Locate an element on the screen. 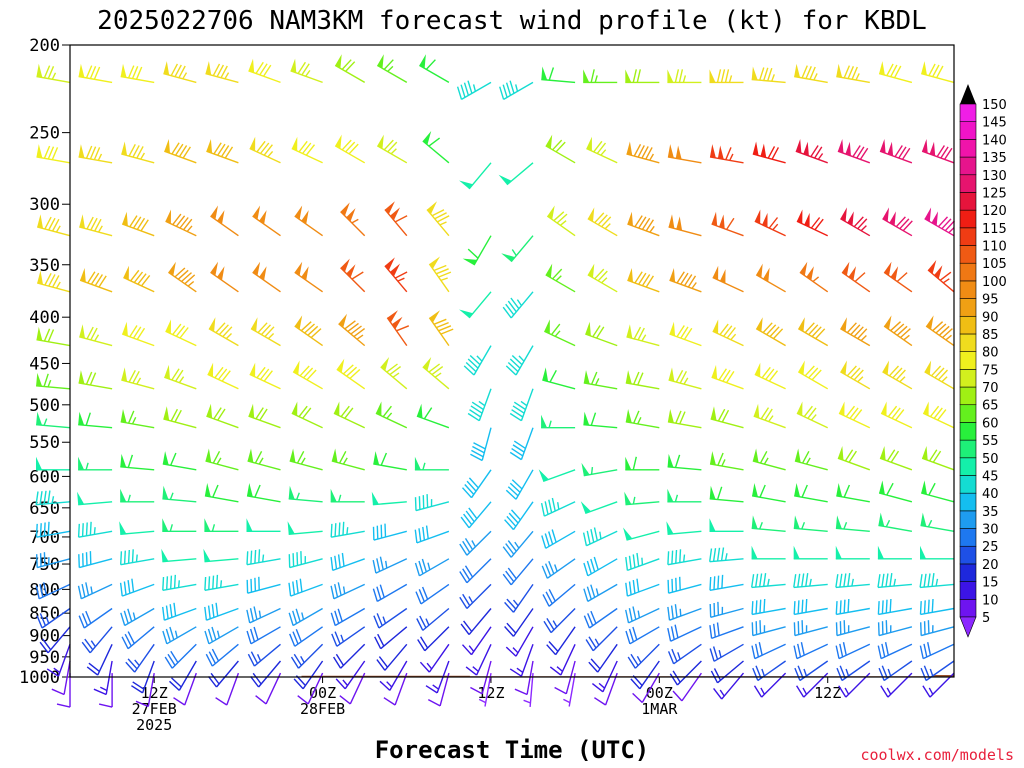 The height and width of the screenshot is (768, 1024). y-tick-label: 800 is located at coordinates (44, 590).